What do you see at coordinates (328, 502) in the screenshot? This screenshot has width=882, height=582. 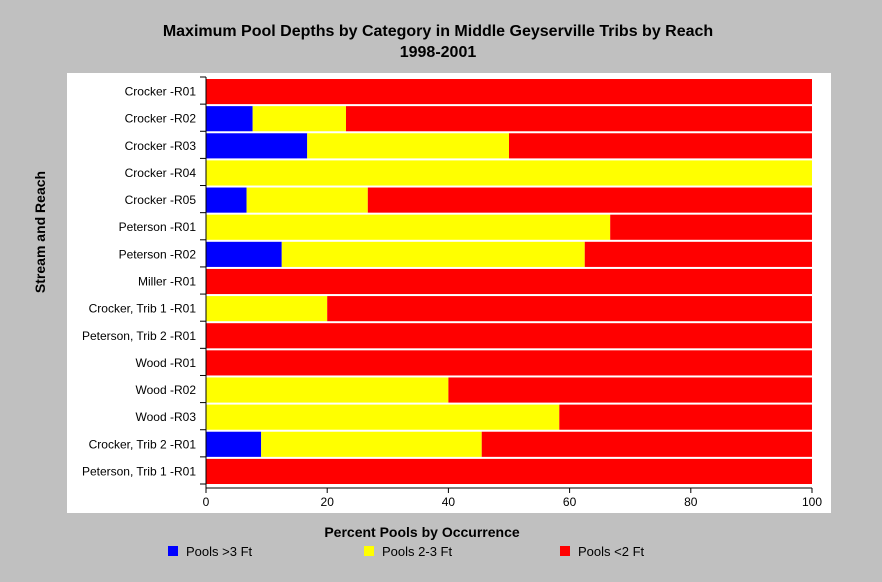 I see `x-tick-label-1: 20` at bounding box center [328, 502].